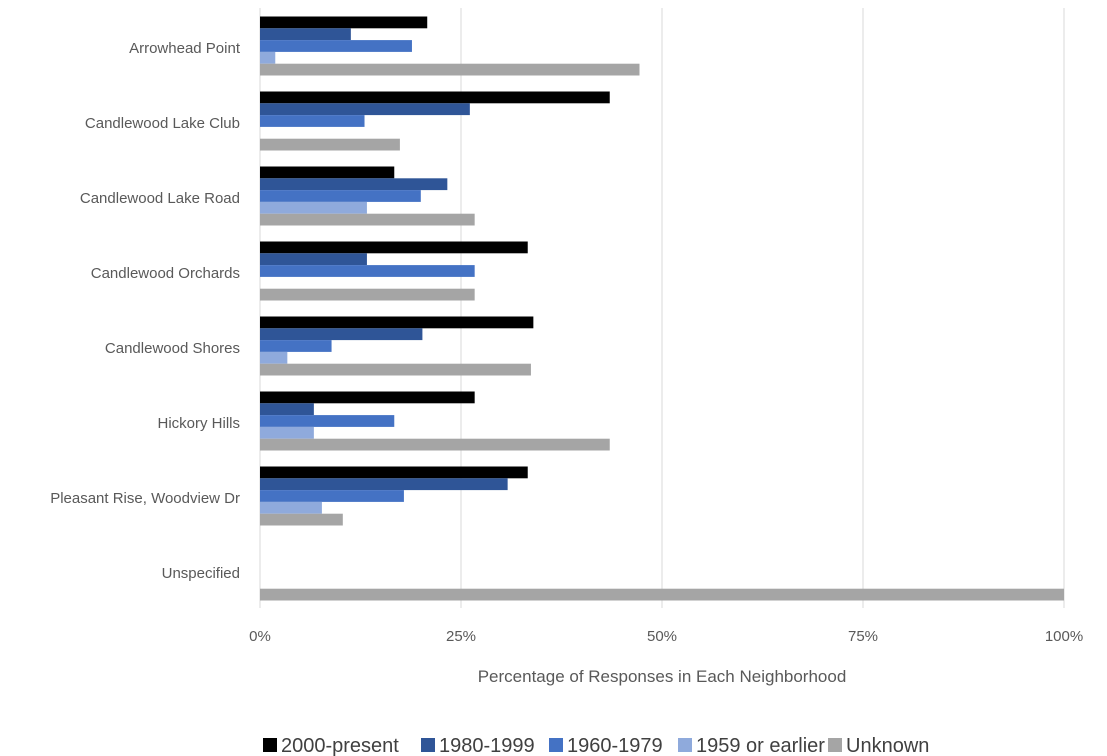 This screenshot has height=756, width=1107. What do you see at coordinates (185, 48) in the screenshot?
I see `category-label: Arrowhead Point` at bounding box center [185, 48].